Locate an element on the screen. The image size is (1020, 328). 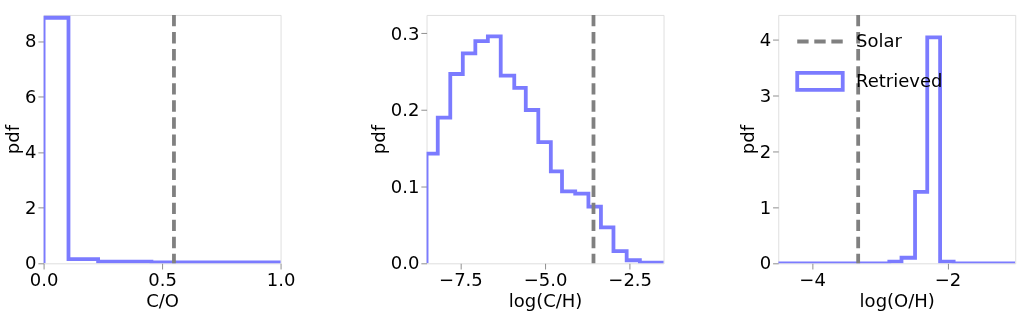
y-tick-label: 0.0 is located at coordinates (405, 263).